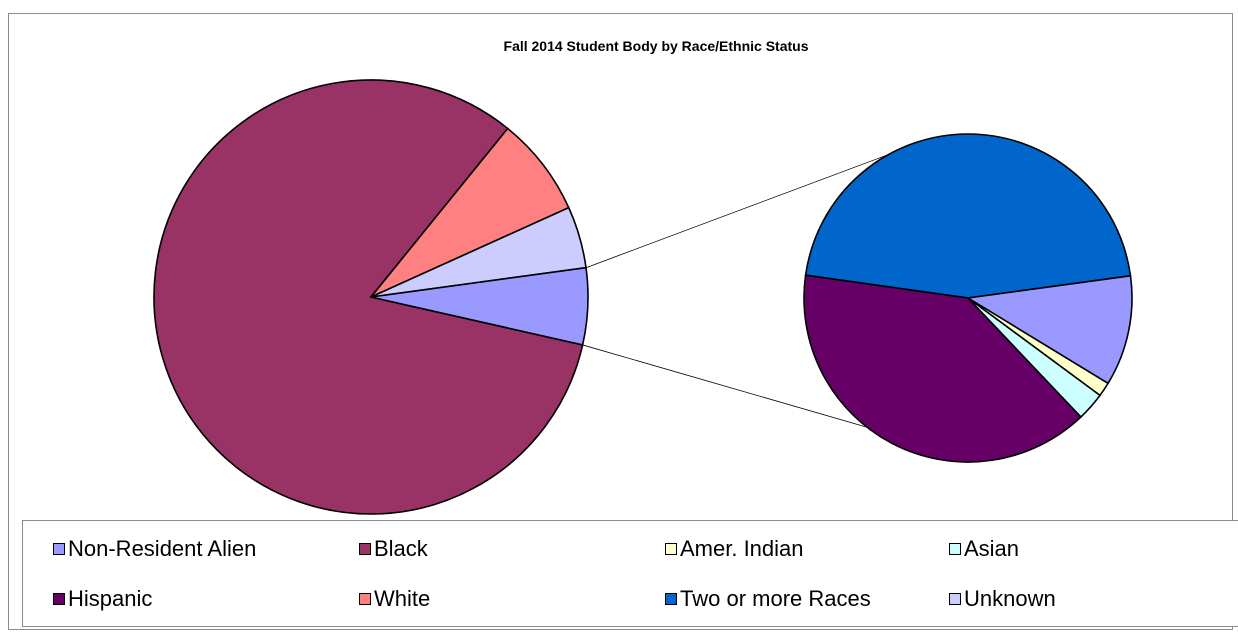 This screenshot has height=634, width=1238. What do you see at coordinates (735, 291) in the screenshot?
I see `pie-connector-lines` at bounding box center [735, 291].